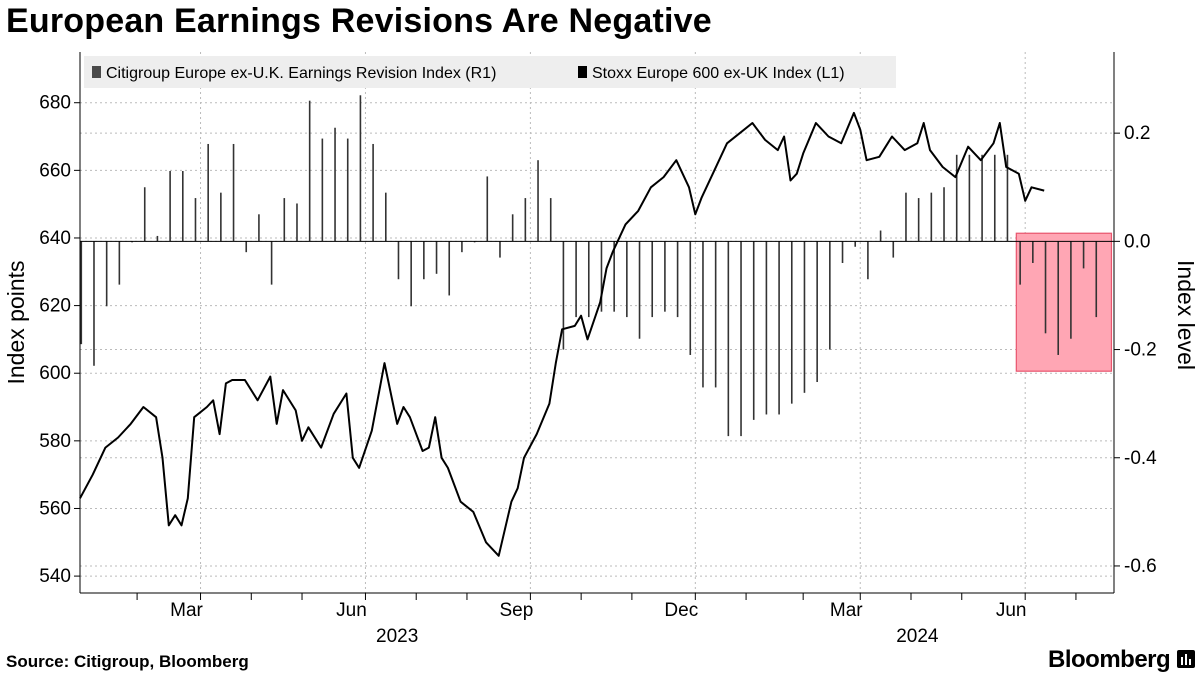 The image size is (1200, 675). Describe the element at coordinates (917, 636) in the screenshot. I see `x-year-label: 2024` at that location.